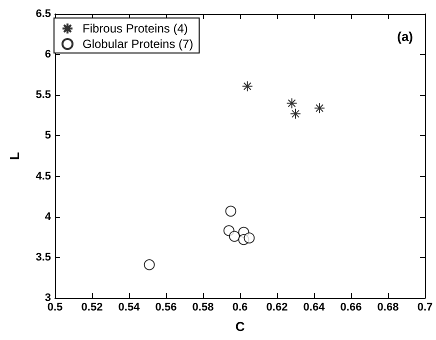  What do you see at coordinates (203, 308) in the screenshot?
I see `x-tick-label: 0.58` at bounding box center [203, 308].